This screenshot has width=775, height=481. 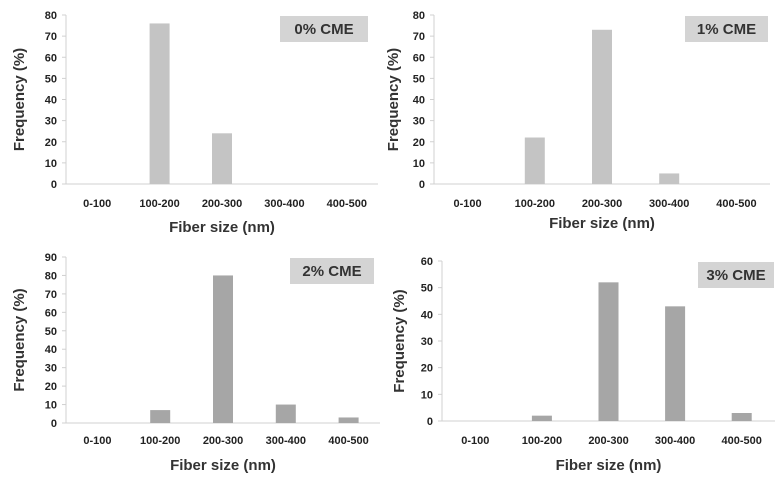 What do you see at coordinates (51, 37) in the screenshot?
I see `panel-1-y-tick-label: 70` at bounding box center [51, 37].